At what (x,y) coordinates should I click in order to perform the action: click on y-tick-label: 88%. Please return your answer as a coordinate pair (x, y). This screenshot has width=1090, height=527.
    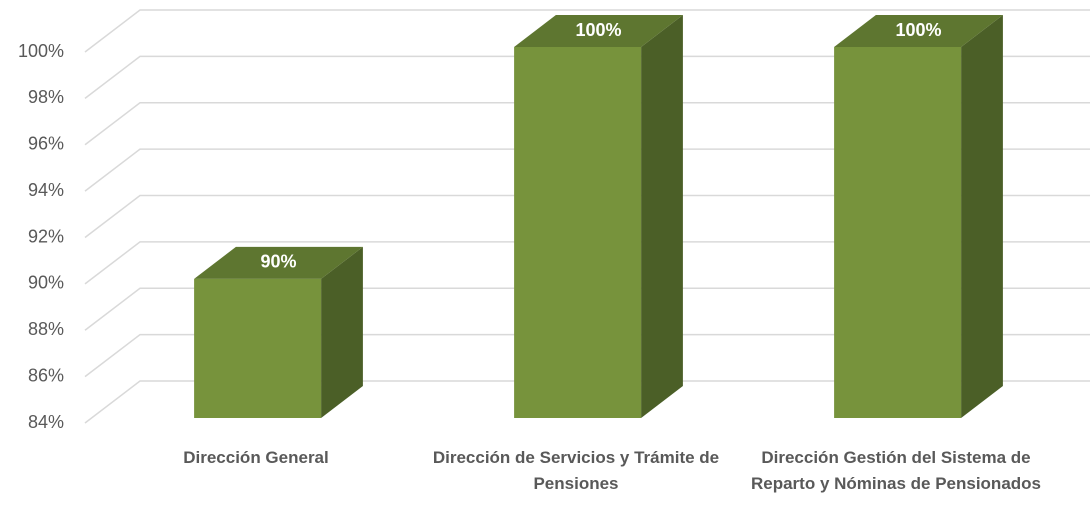
    Looking at the image, I should click on (46, 329).